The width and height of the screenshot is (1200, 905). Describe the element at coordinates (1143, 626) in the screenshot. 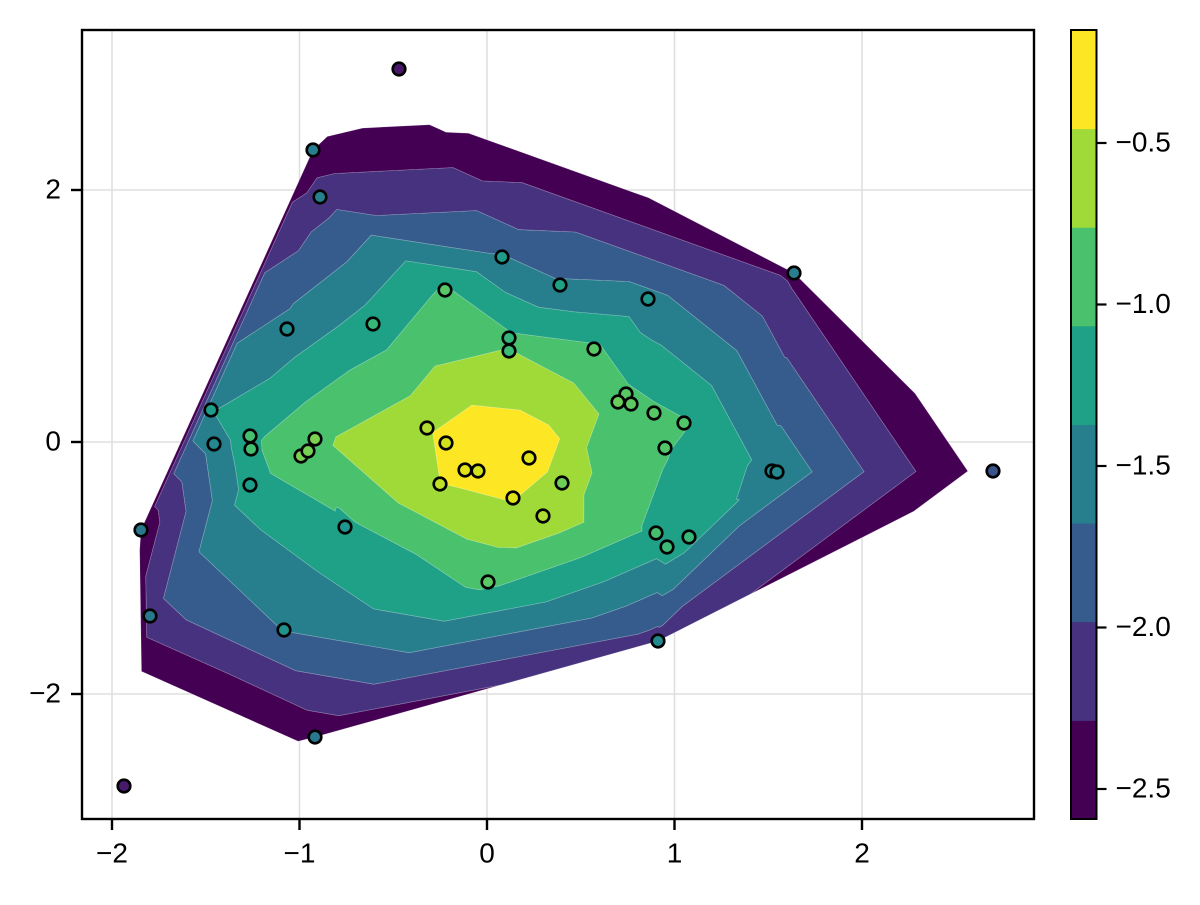

I see `svg-text: −2.0` at that location.